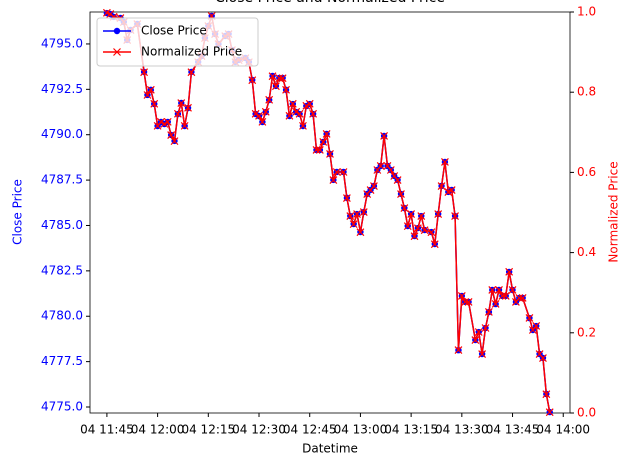 The height and width of the screenshot is (465, 631). I want to click on x-tick-label: 04 12:30, so click(259, 430).